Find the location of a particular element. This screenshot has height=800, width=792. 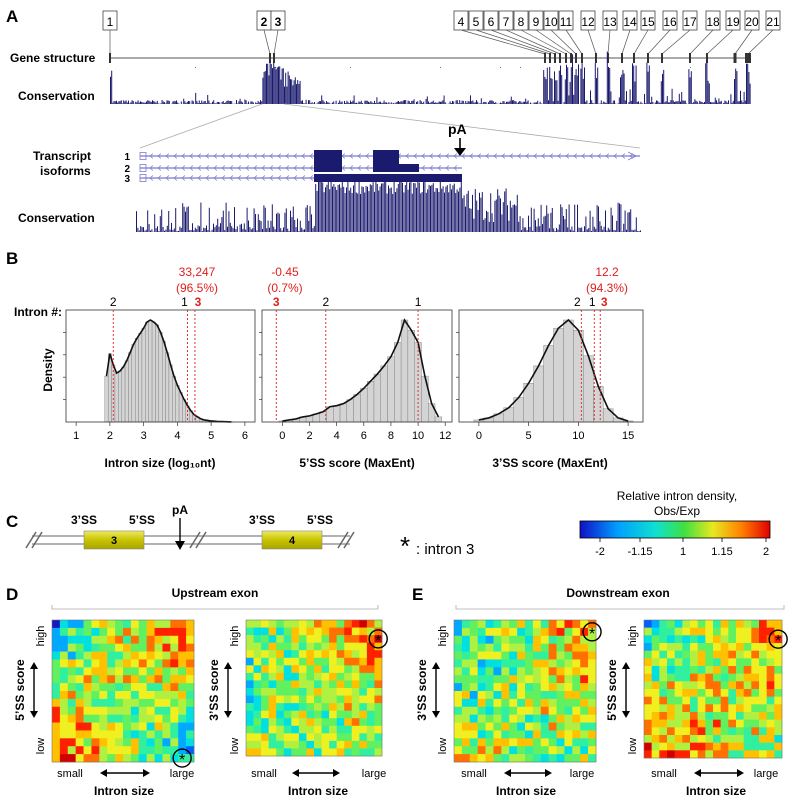

gene-structure-label: Gene structure is located at coordinates (53, 58).